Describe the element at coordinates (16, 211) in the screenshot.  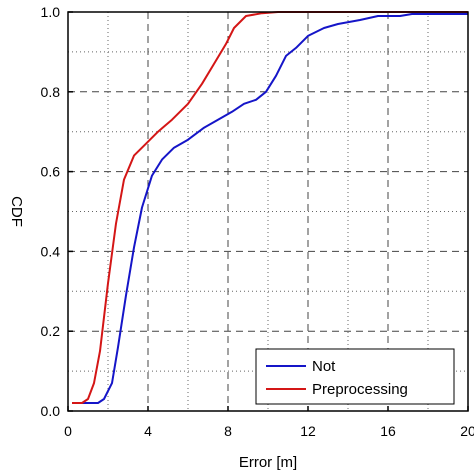
I see `y-axis-title: CDF` at that location.